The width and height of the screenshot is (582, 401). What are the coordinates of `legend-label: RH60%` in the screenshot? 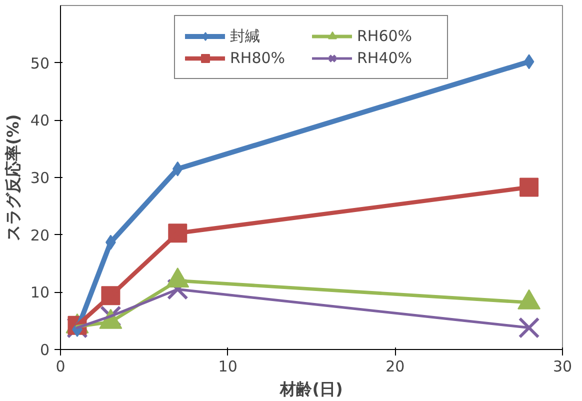 It's located at (385, 36).